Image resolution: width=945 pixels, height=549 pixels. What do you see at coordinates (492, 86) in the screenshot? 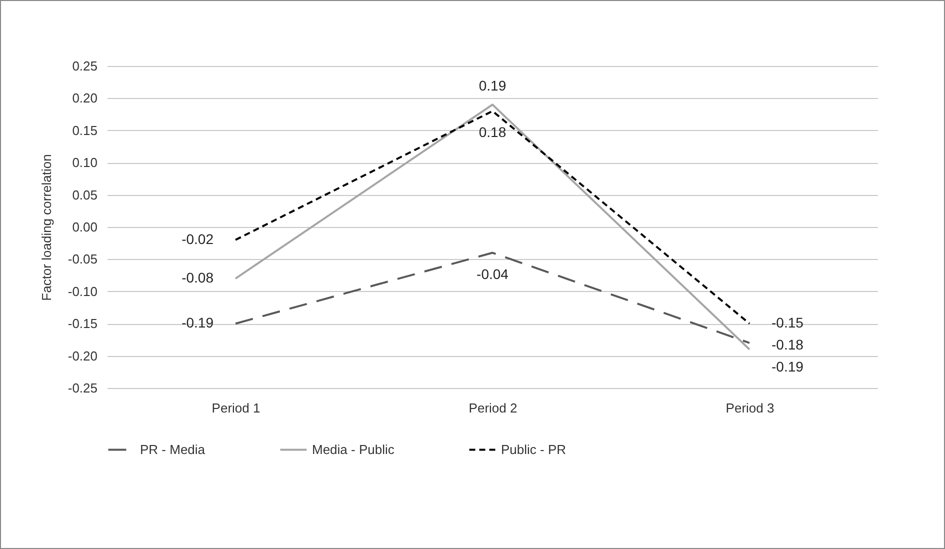
I see `data-label: 0.19` at bounding box center [492, 86].